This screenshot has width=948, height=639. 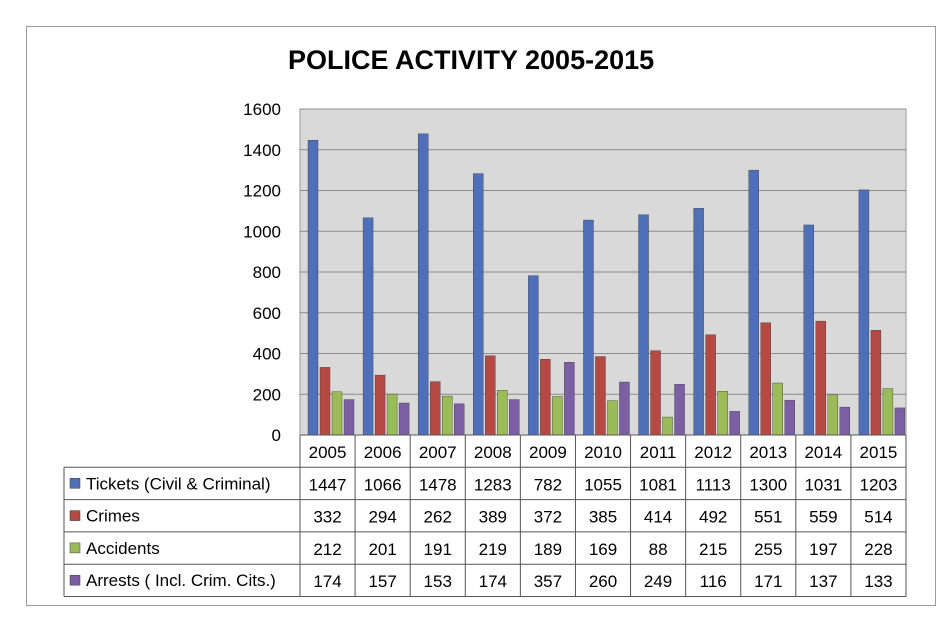 I want to click on legend-entry: Accidents, so click(x=123, y=548).